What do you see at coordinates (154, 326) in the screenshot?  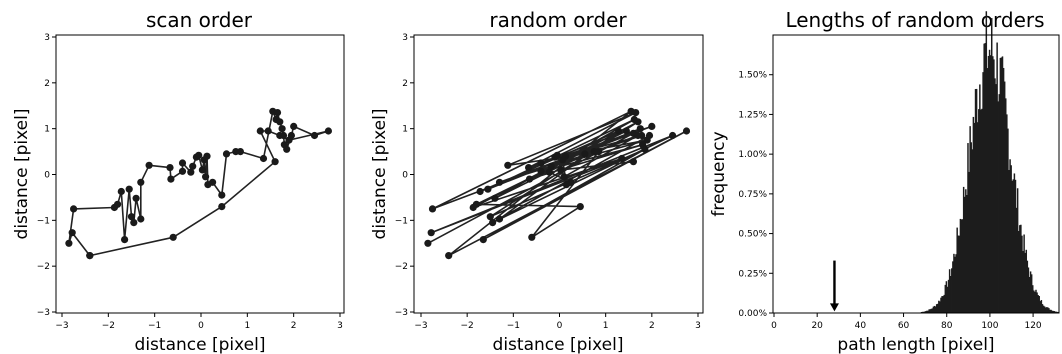 I see `scan-order-x-tick-label: −1` at bounding box center [154, 326].